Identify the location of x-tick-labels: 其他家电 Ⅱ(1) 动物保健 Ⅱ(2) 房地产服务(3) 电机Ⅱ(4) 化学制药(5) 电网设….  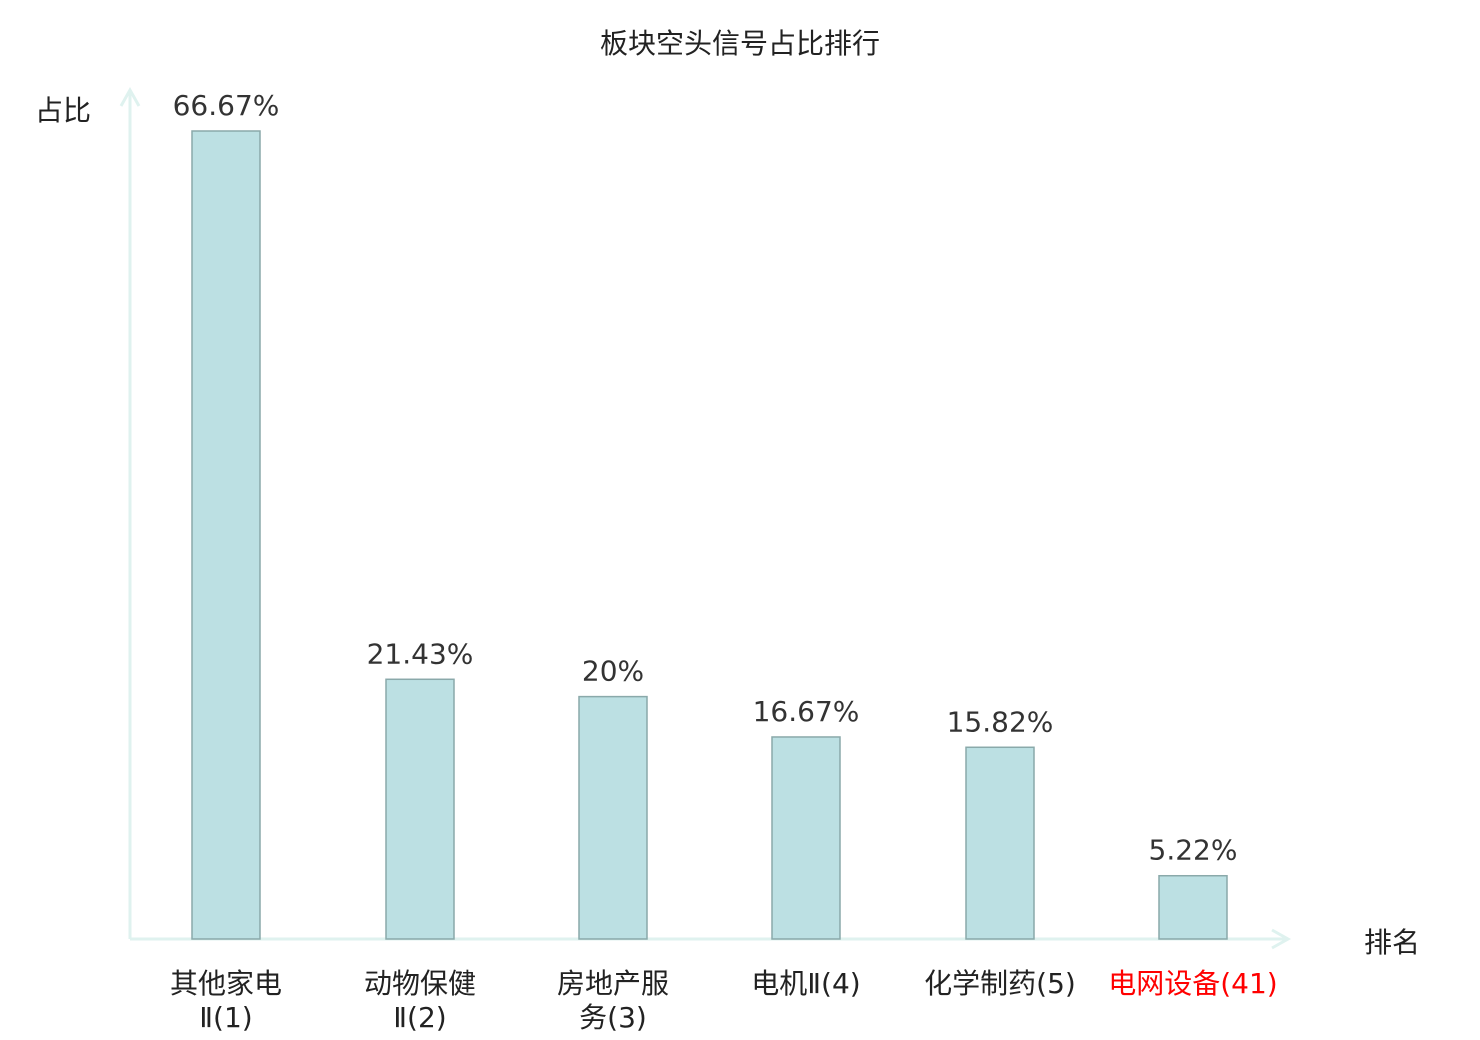
(724, 1000).